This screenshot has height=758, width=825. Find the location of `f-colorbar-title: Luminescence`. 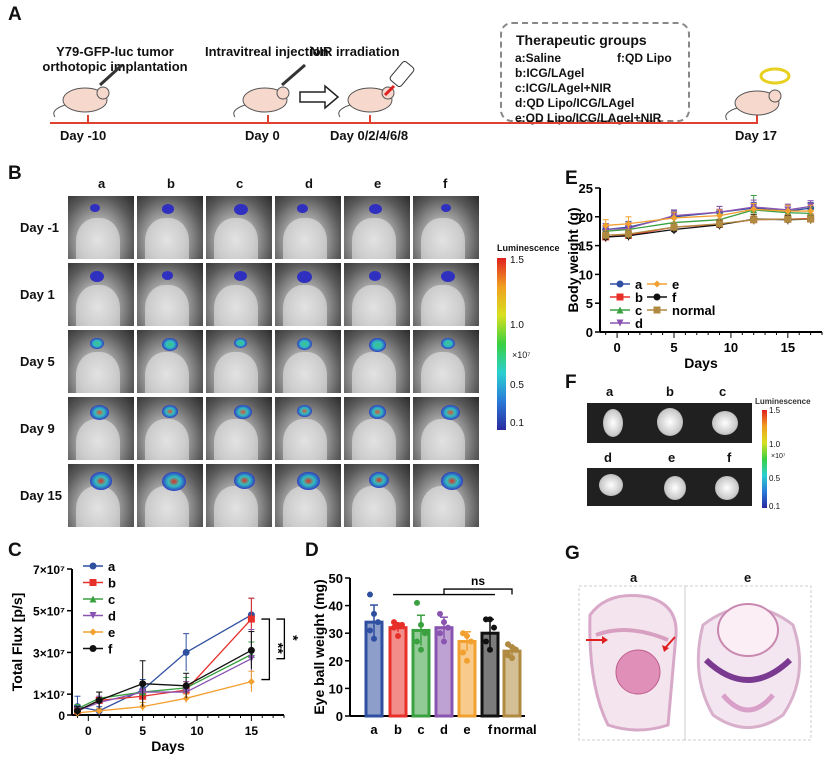

f-colorbar-title: Luminescence is located at coordinates (783, 401).